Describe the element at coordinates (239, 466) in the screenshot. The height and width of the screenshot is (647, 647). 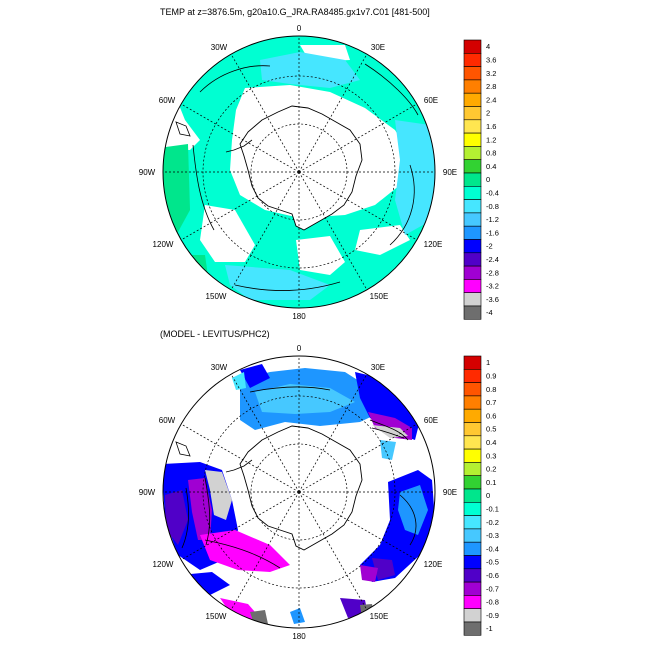
I see `bottom-peninsula-outline` at that location.